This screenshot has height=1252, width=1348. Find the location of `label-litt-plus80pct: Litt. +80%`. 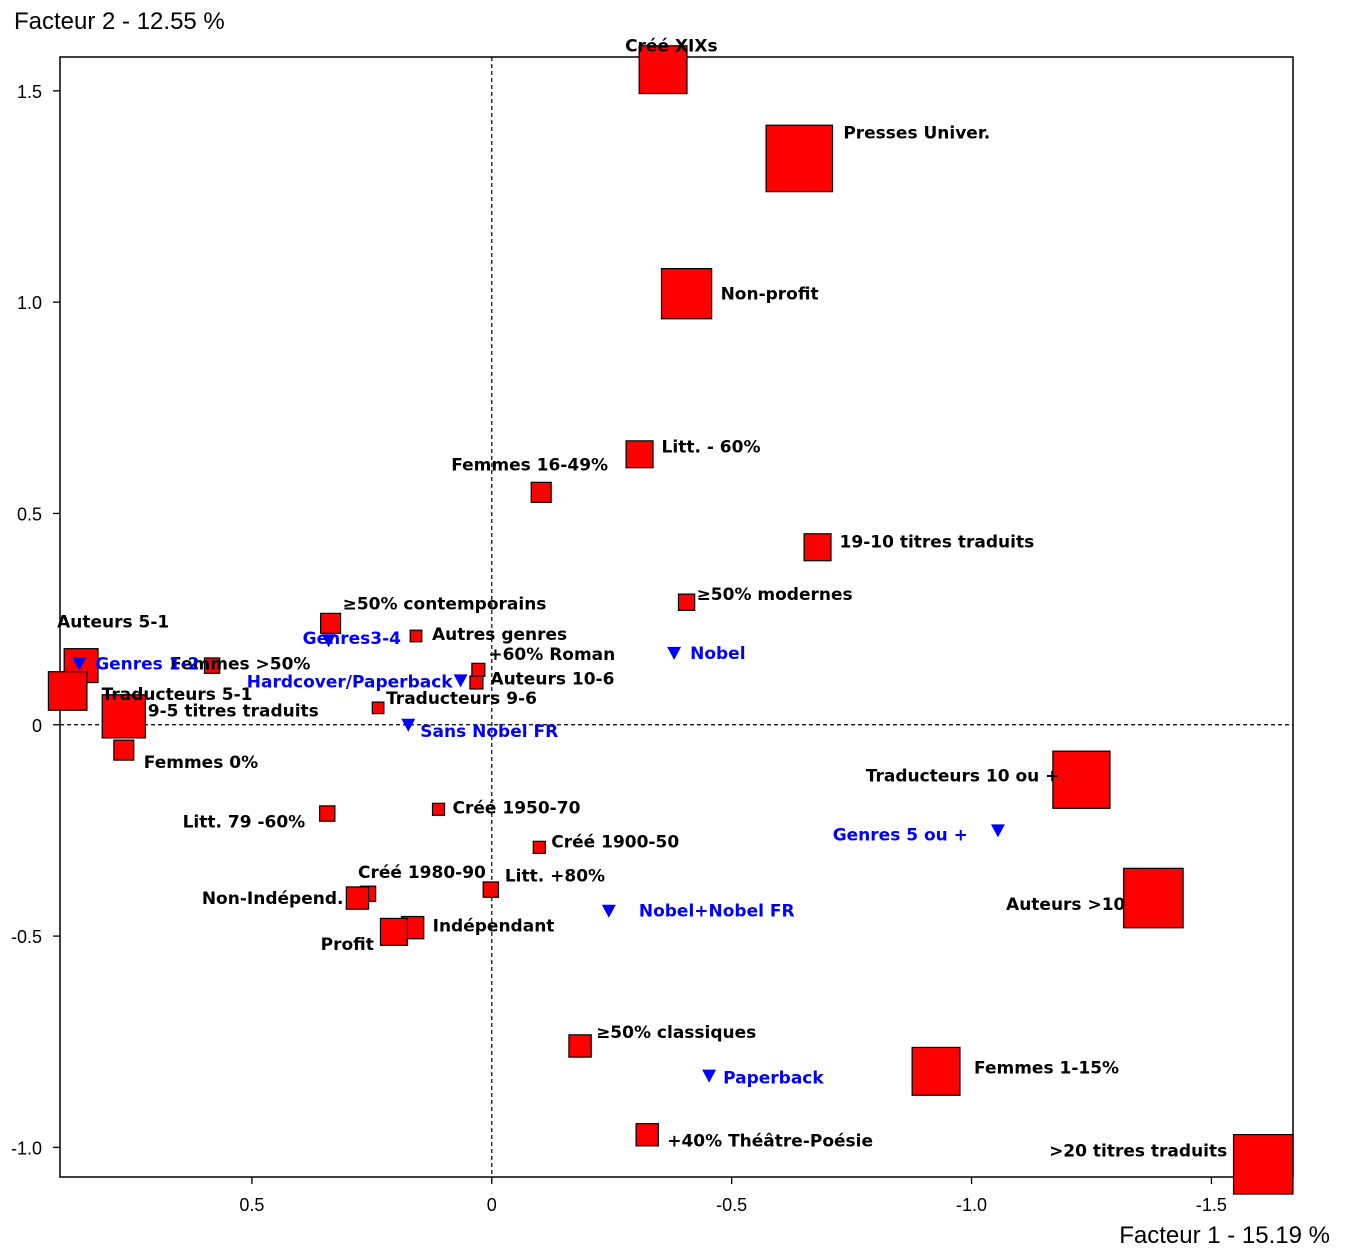

label-litt-plus80pct: Litt. +80% is located at coordinates (555, 877).